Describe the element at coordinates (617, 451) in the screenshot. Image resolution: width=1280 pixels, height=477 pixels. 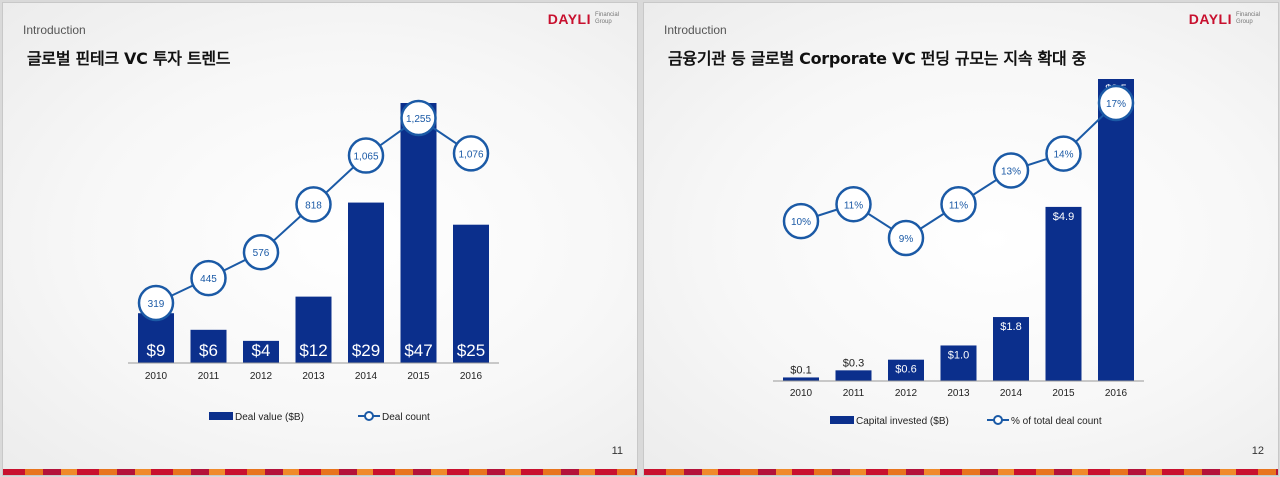
I see `page-number: 11` at that location.